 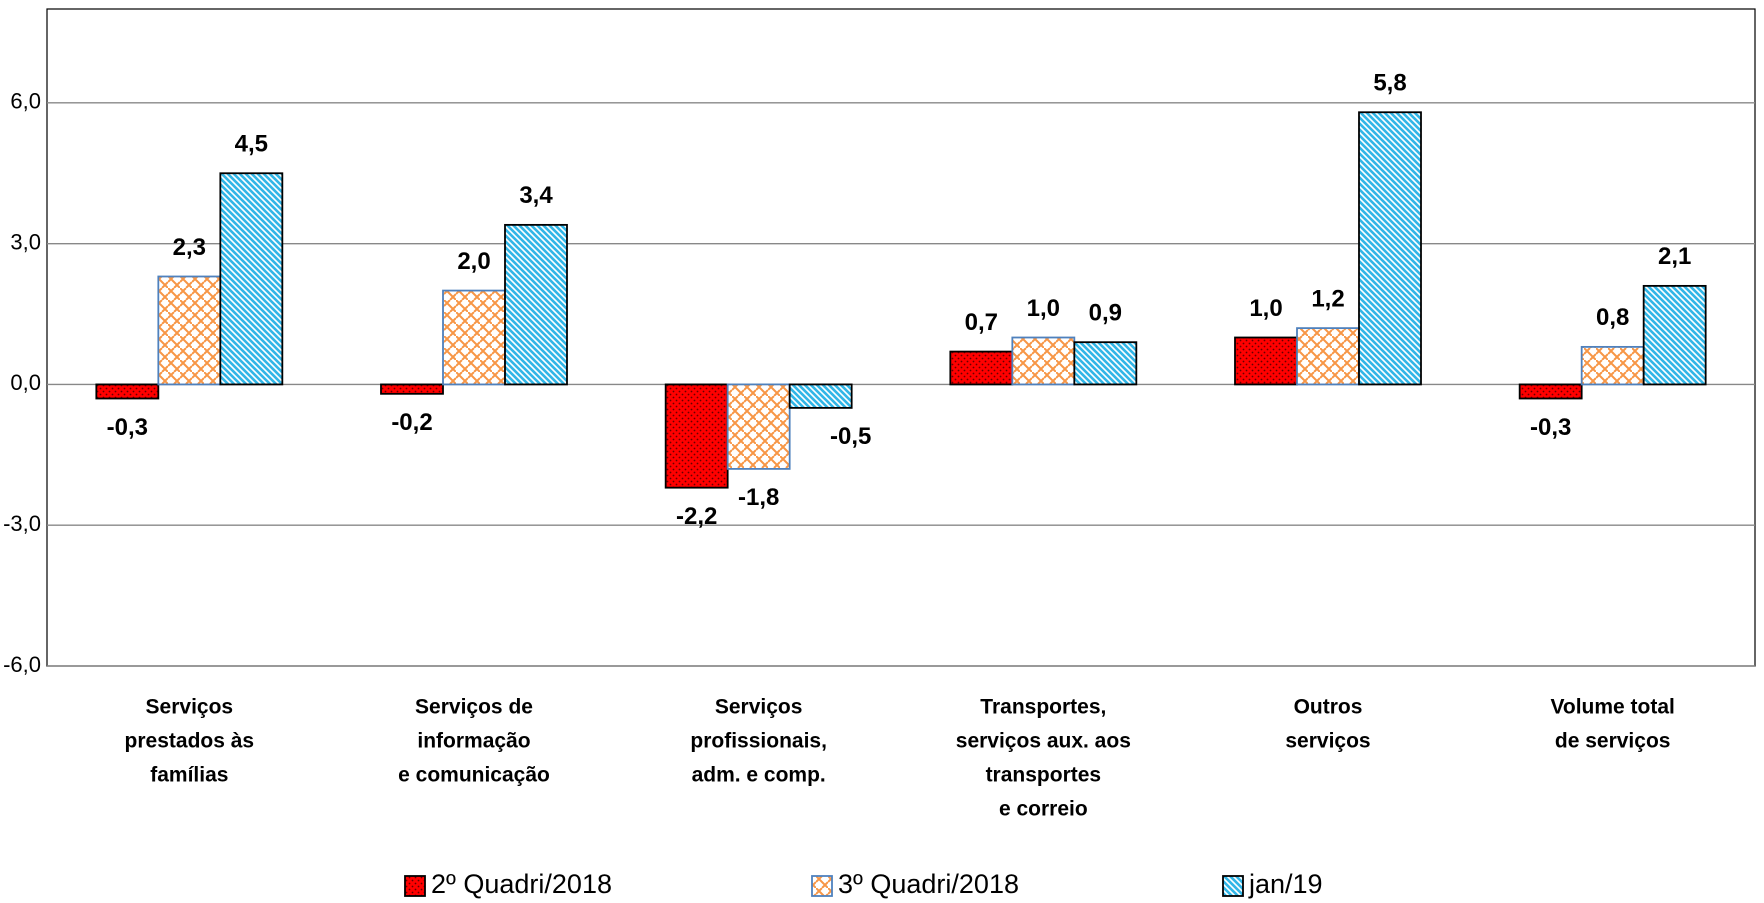 I want to click on x-tick-label: Serviços de, so click(x=474, y=707).